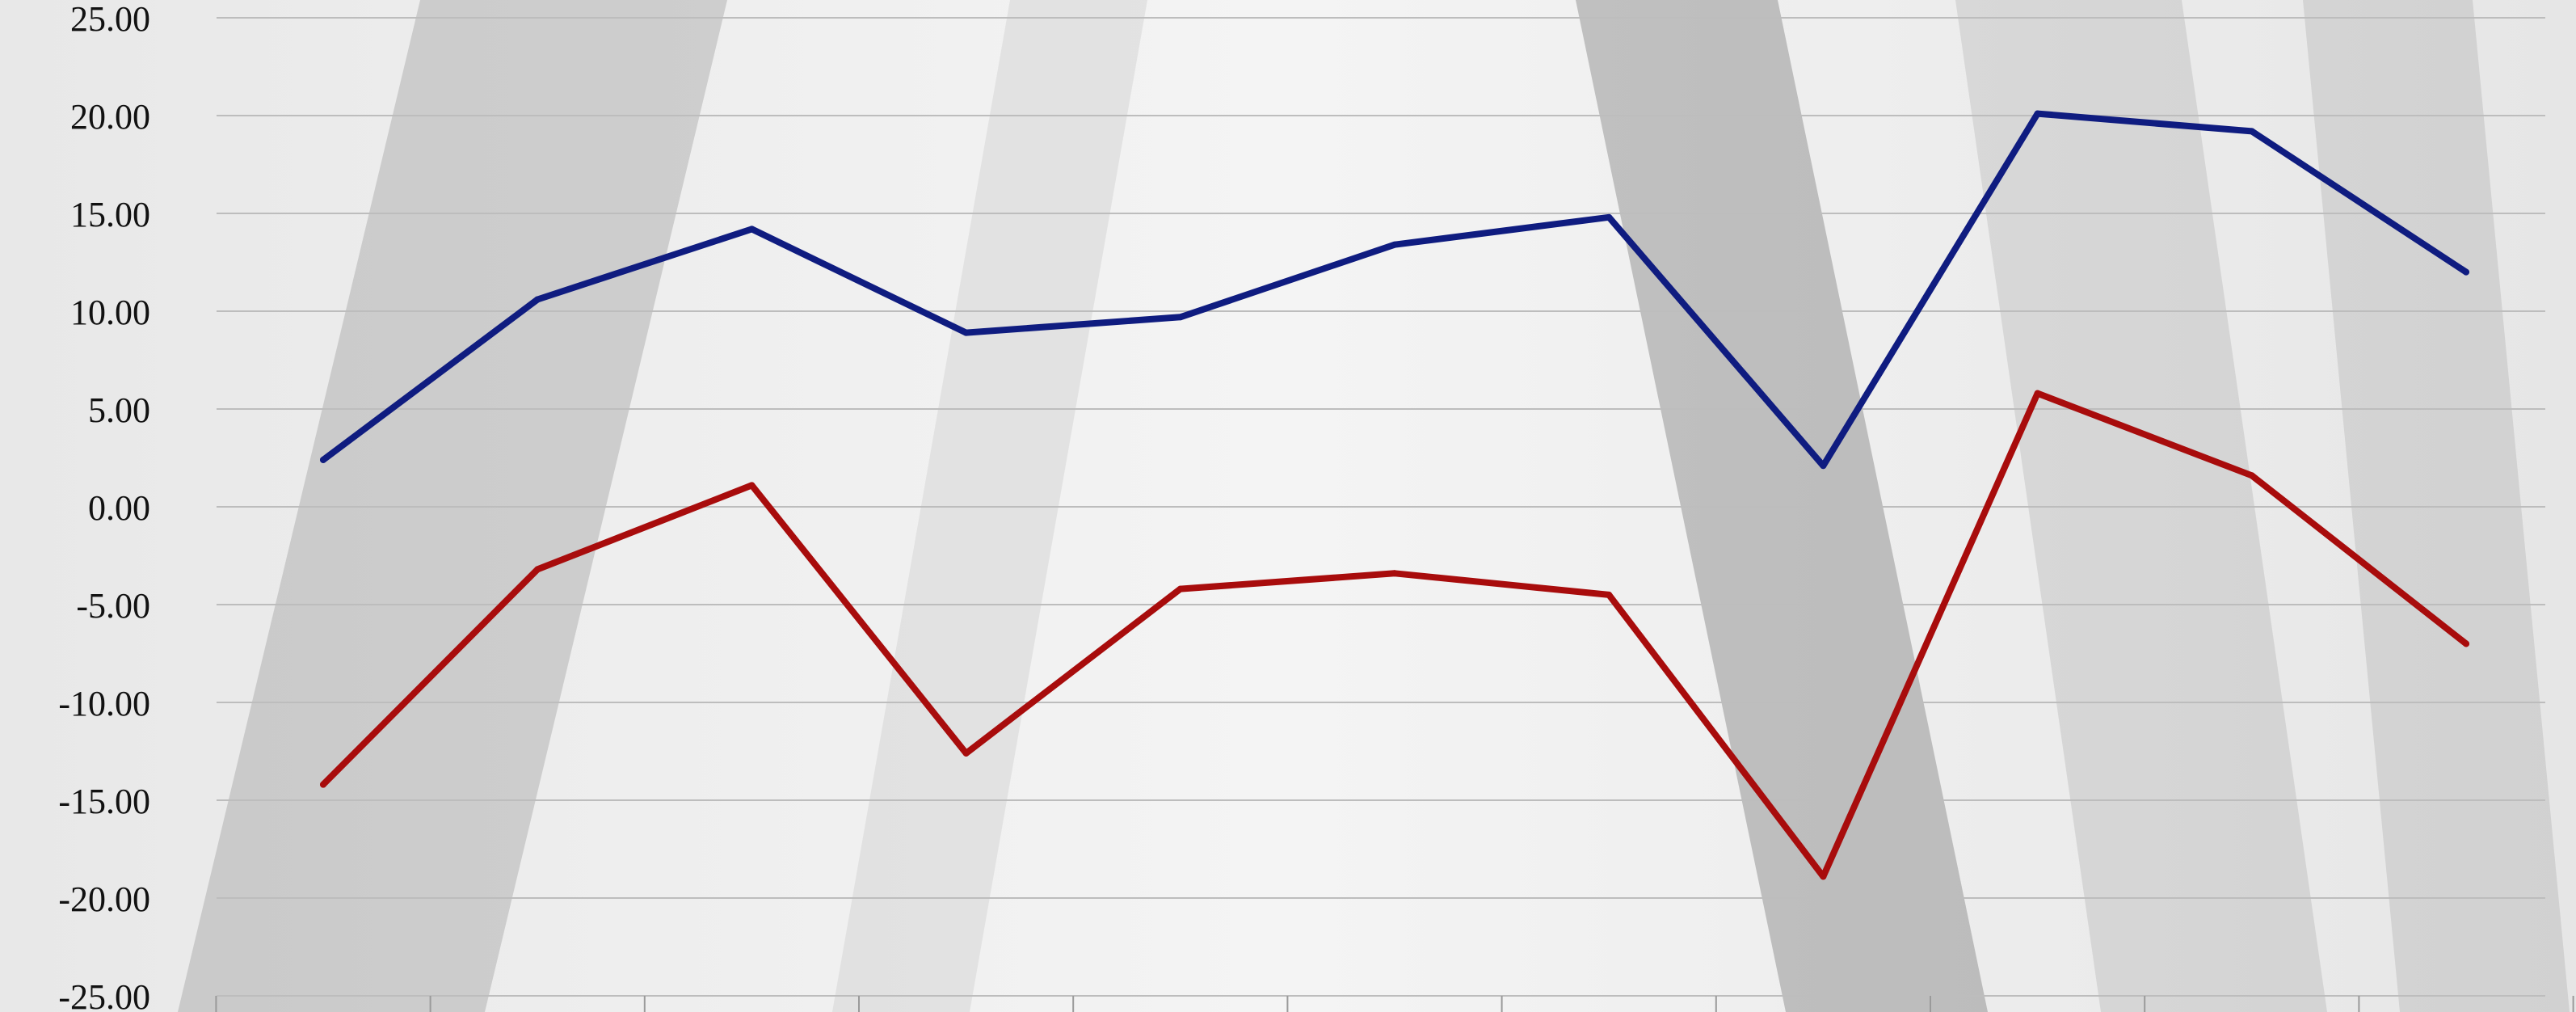 The height and width of the screenshot is (1012, 2576). I want to click on y-tick-label: 15.00, so click(110, 214).